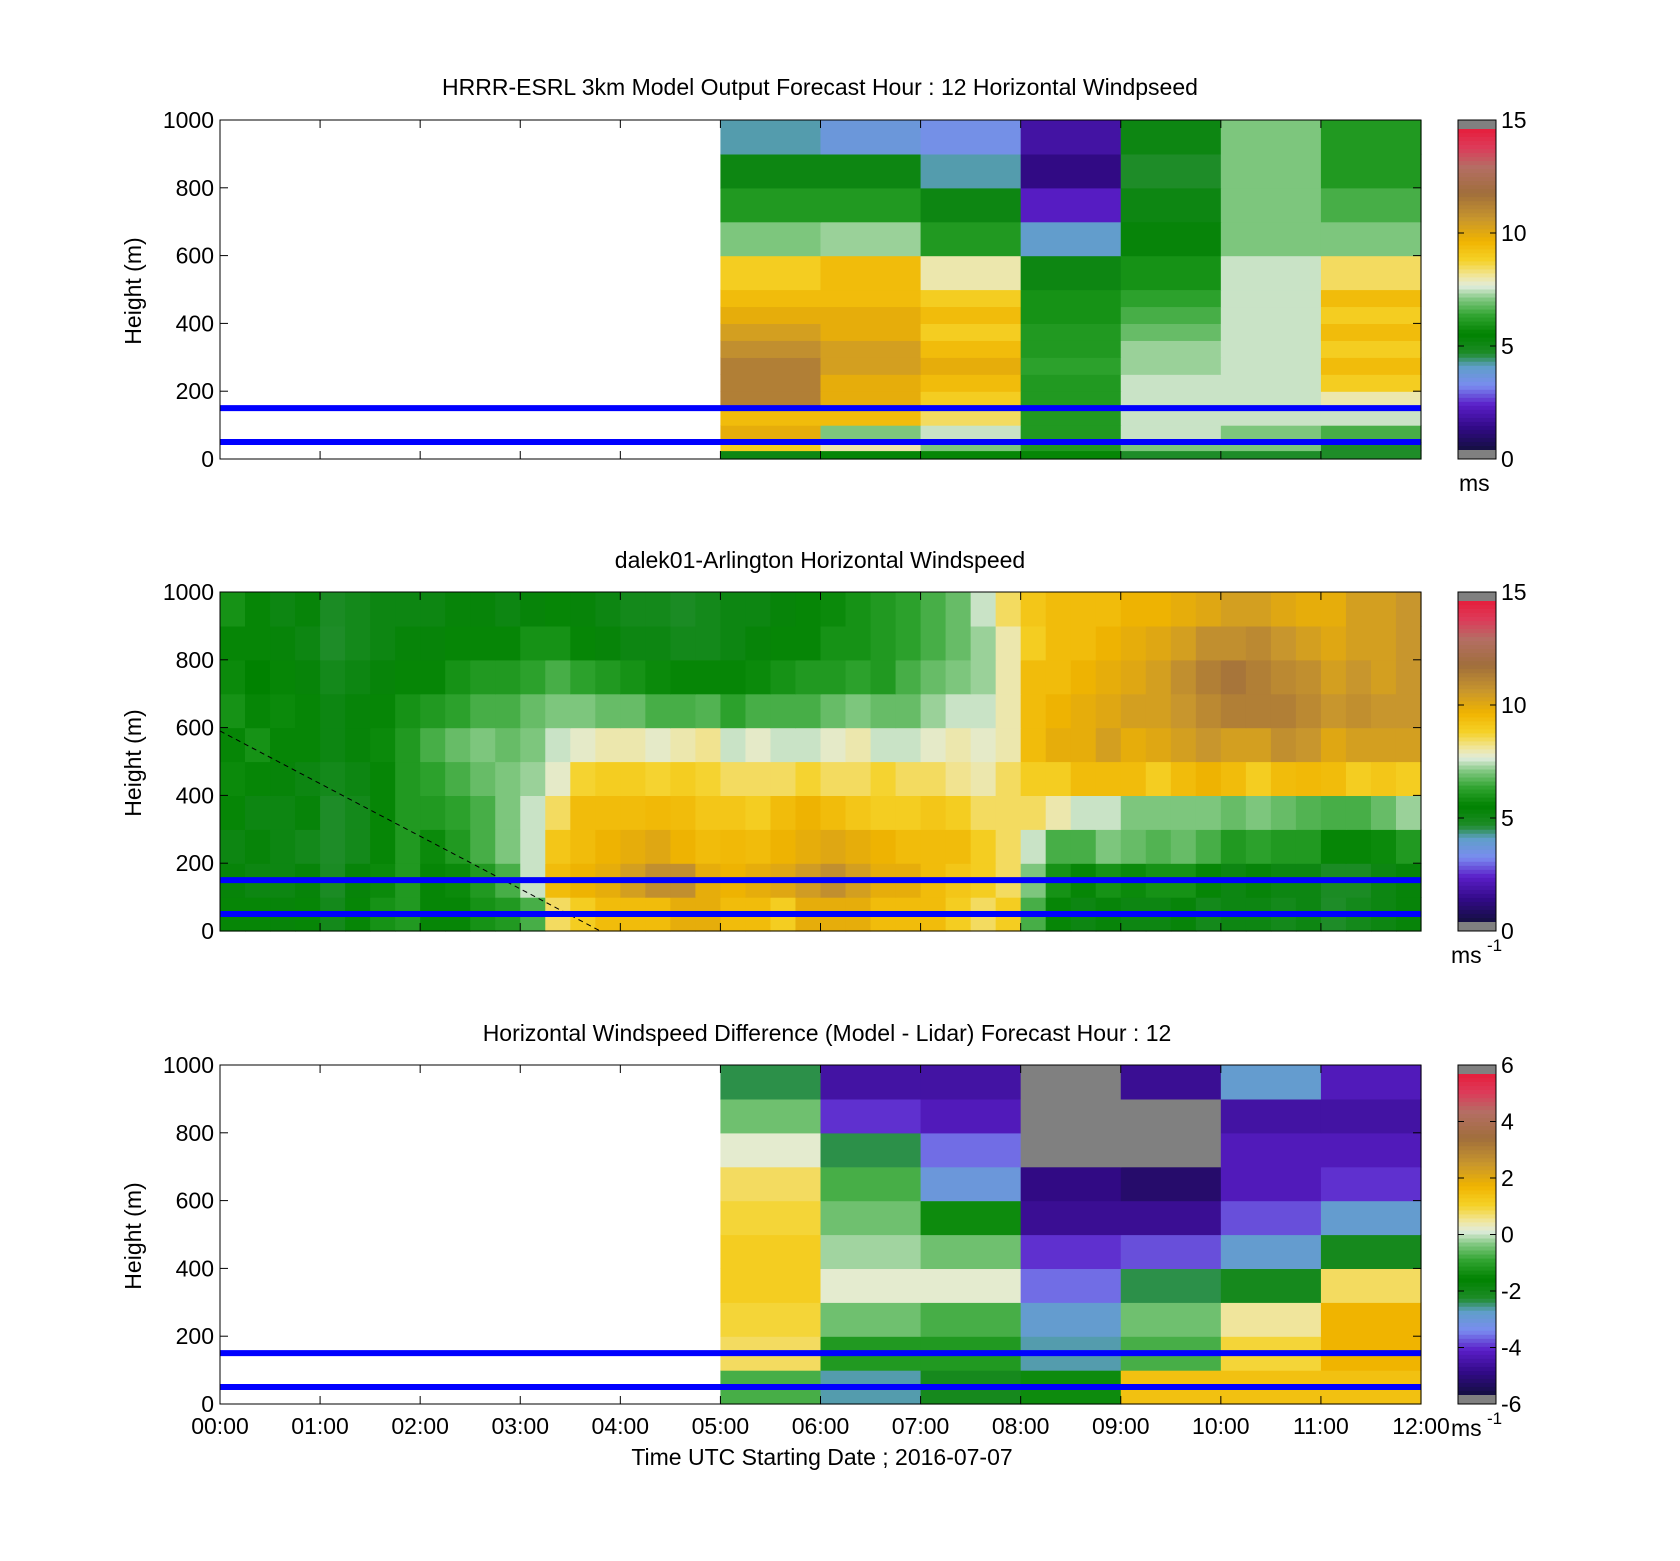 The image size is (1680, 1561). I want to click on diff-overlay, so click(820, 1370).